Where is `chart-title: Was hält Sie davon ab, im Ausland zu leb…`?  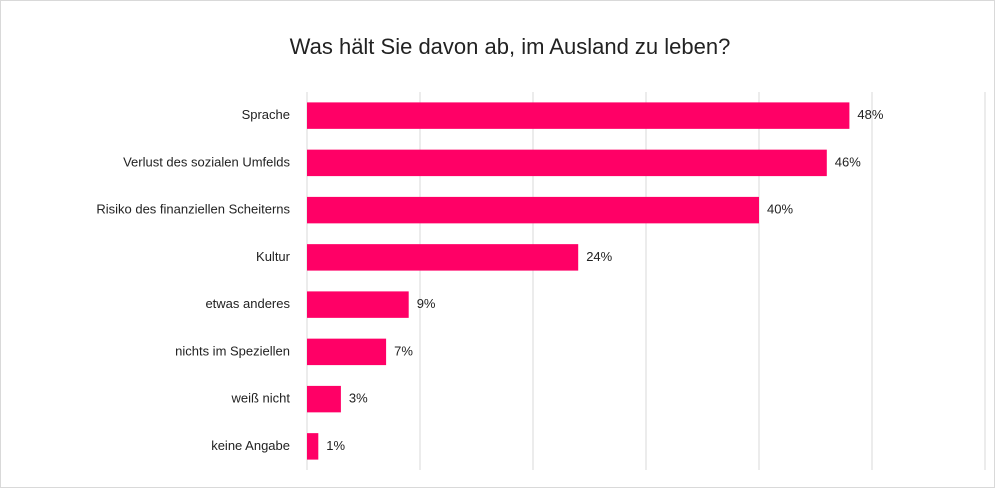 chart-title: Was hält Sie davon ab, im Ausland zu leb… is located at coordinates (510, 46).